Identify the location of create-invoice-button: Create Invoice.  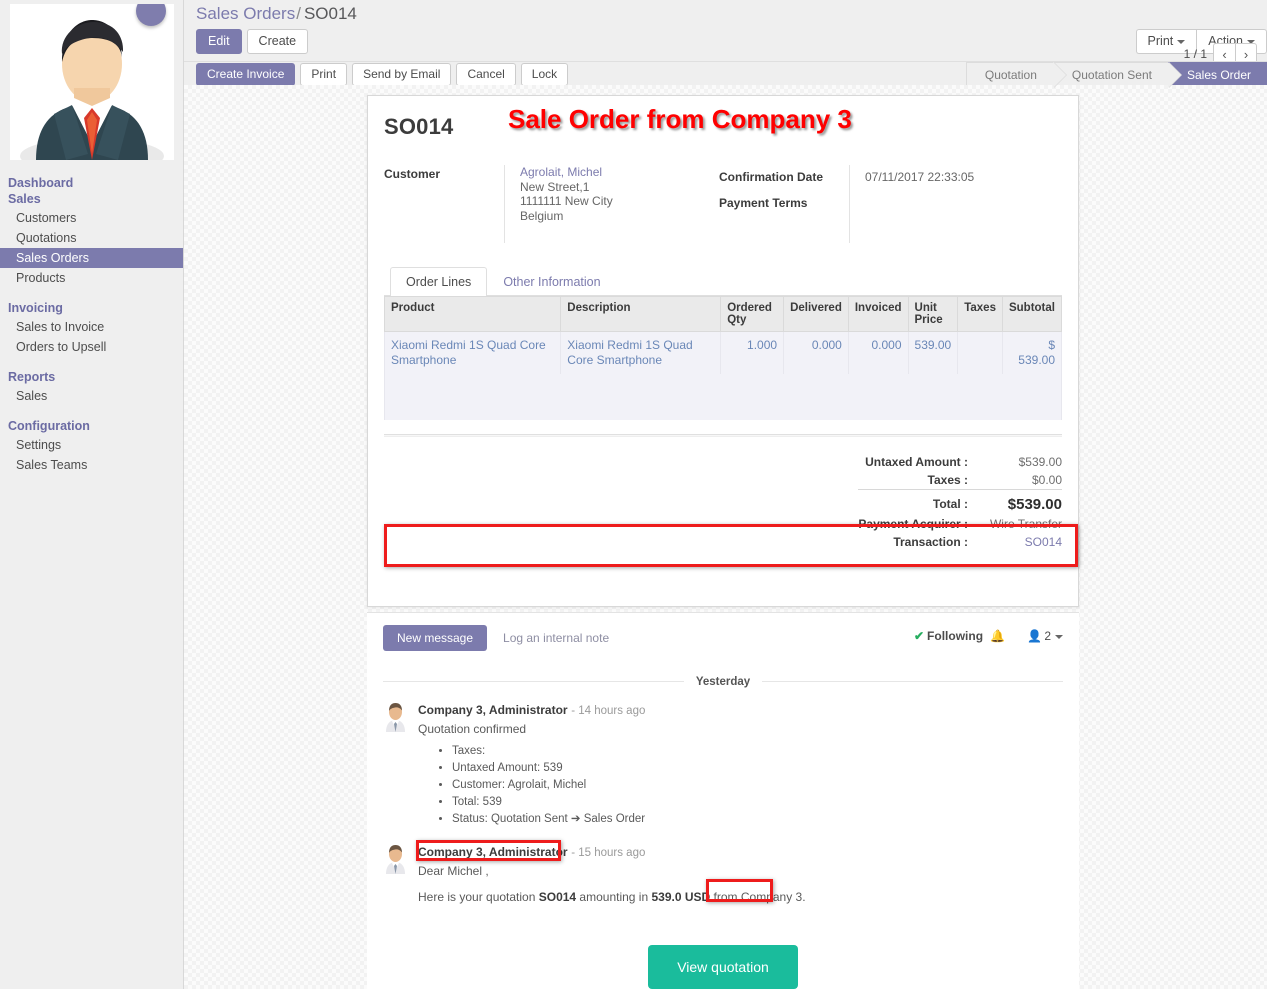
(246, 74).